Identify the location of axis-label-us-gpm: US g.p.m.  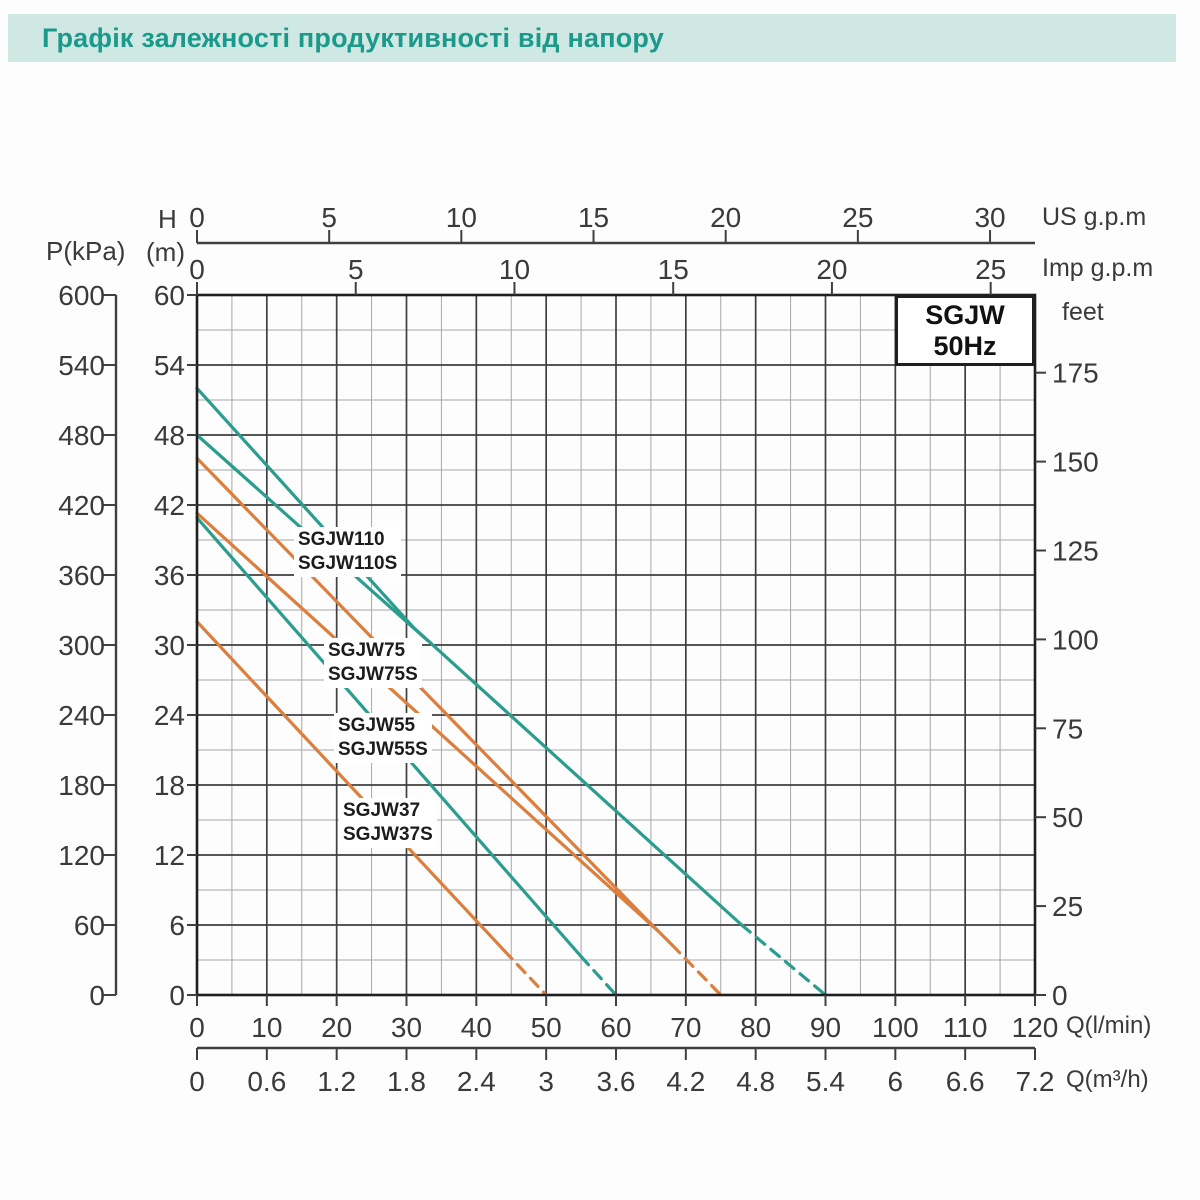
(1094, 217).